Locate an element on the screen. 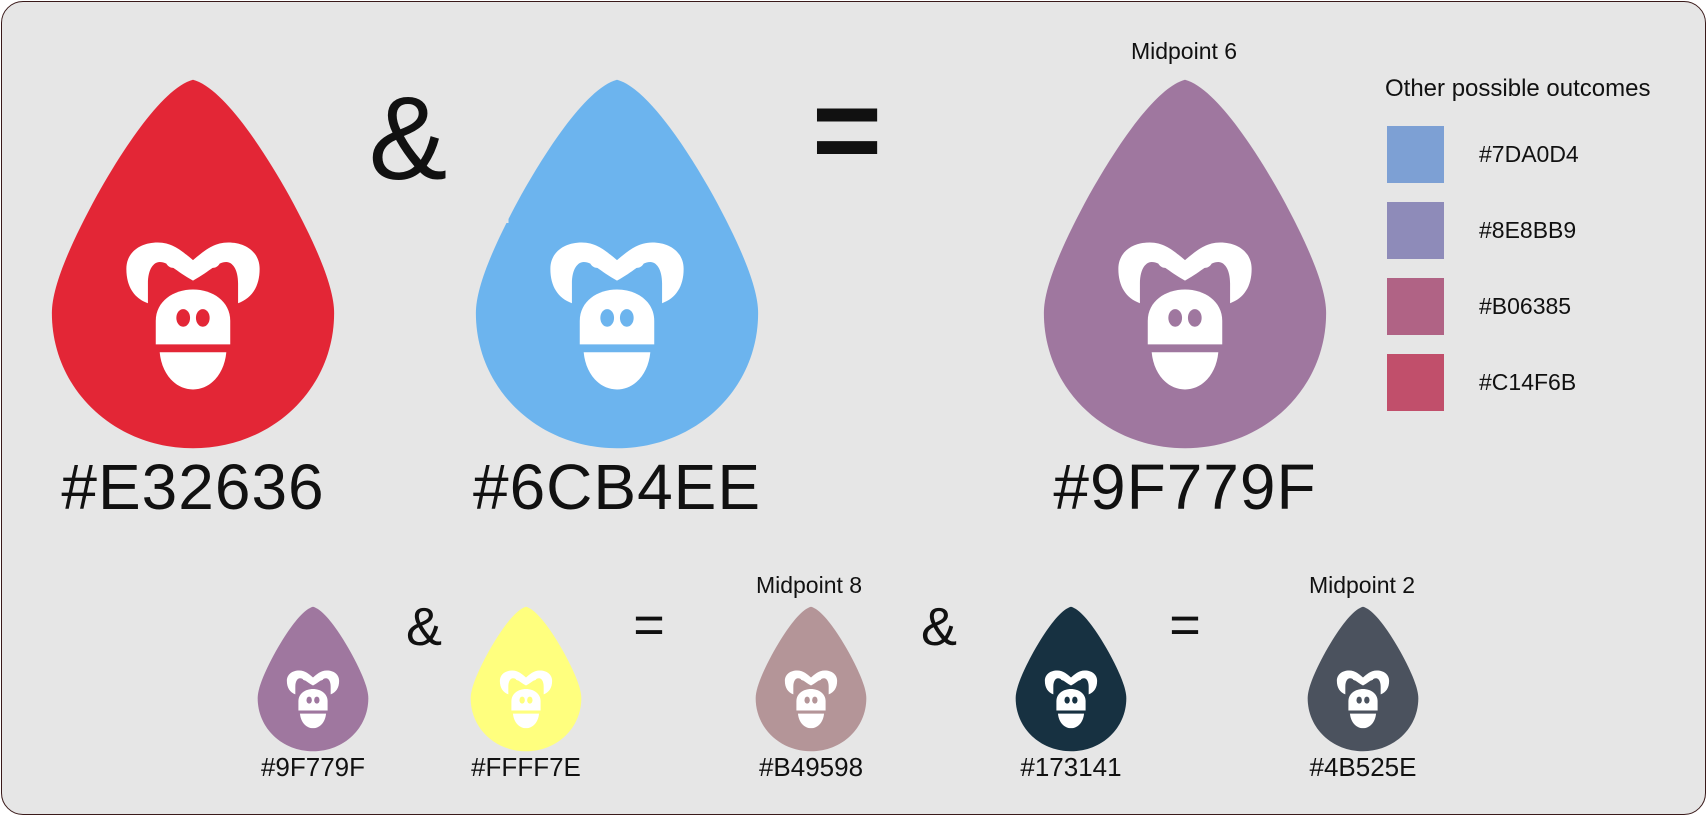 This screenshot has width=1708, height=817. color-hex-label: #E32636 is located at coordinates (193, 487).